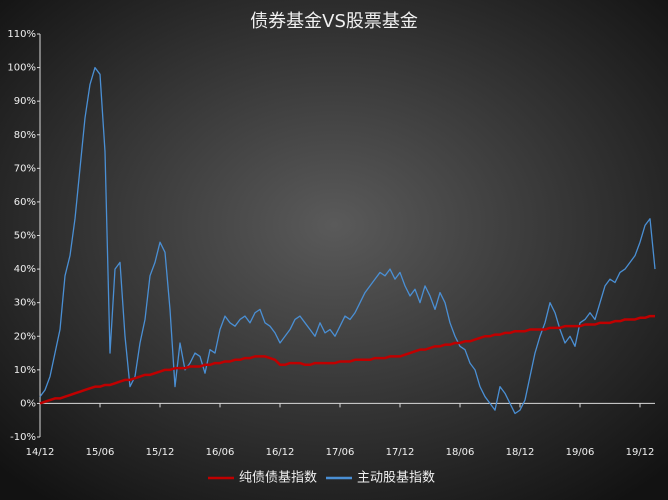  I want to click on y-tick-label: 50%, so click(25, 236).